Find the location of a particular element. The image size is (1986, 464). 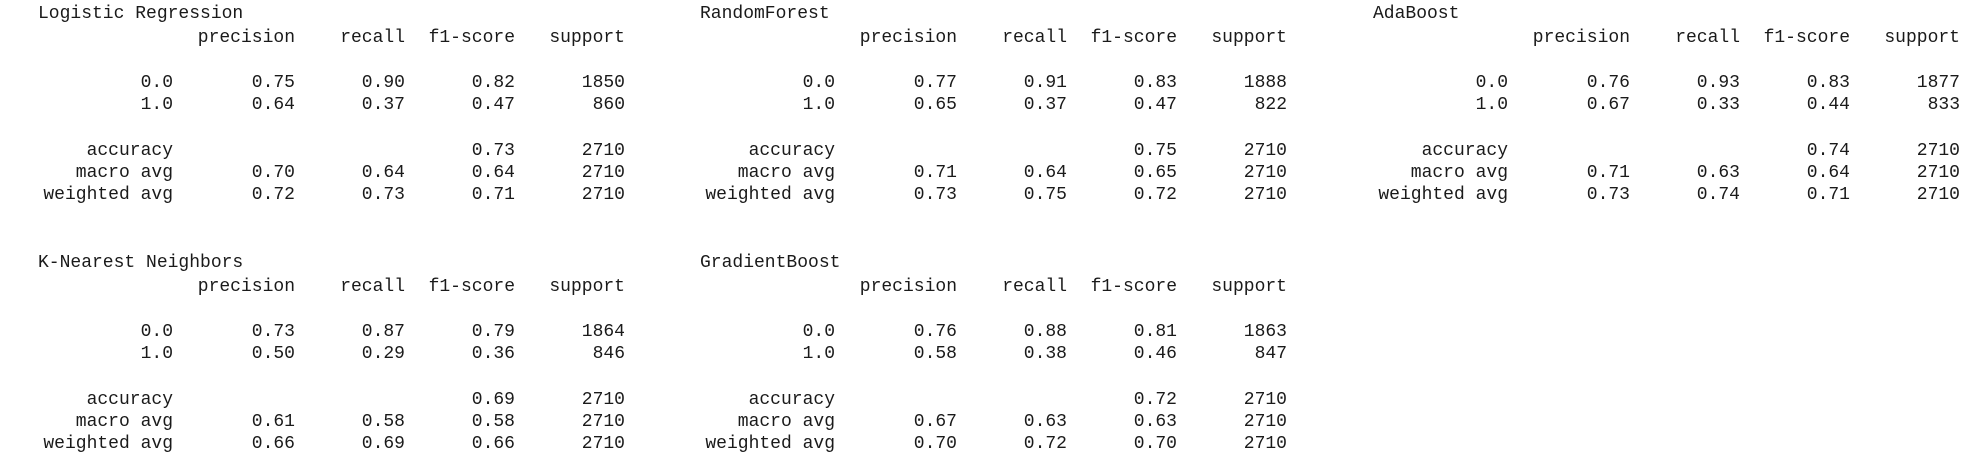

macro-avg-precision: 0.70 is located at coordinates (273, 173).